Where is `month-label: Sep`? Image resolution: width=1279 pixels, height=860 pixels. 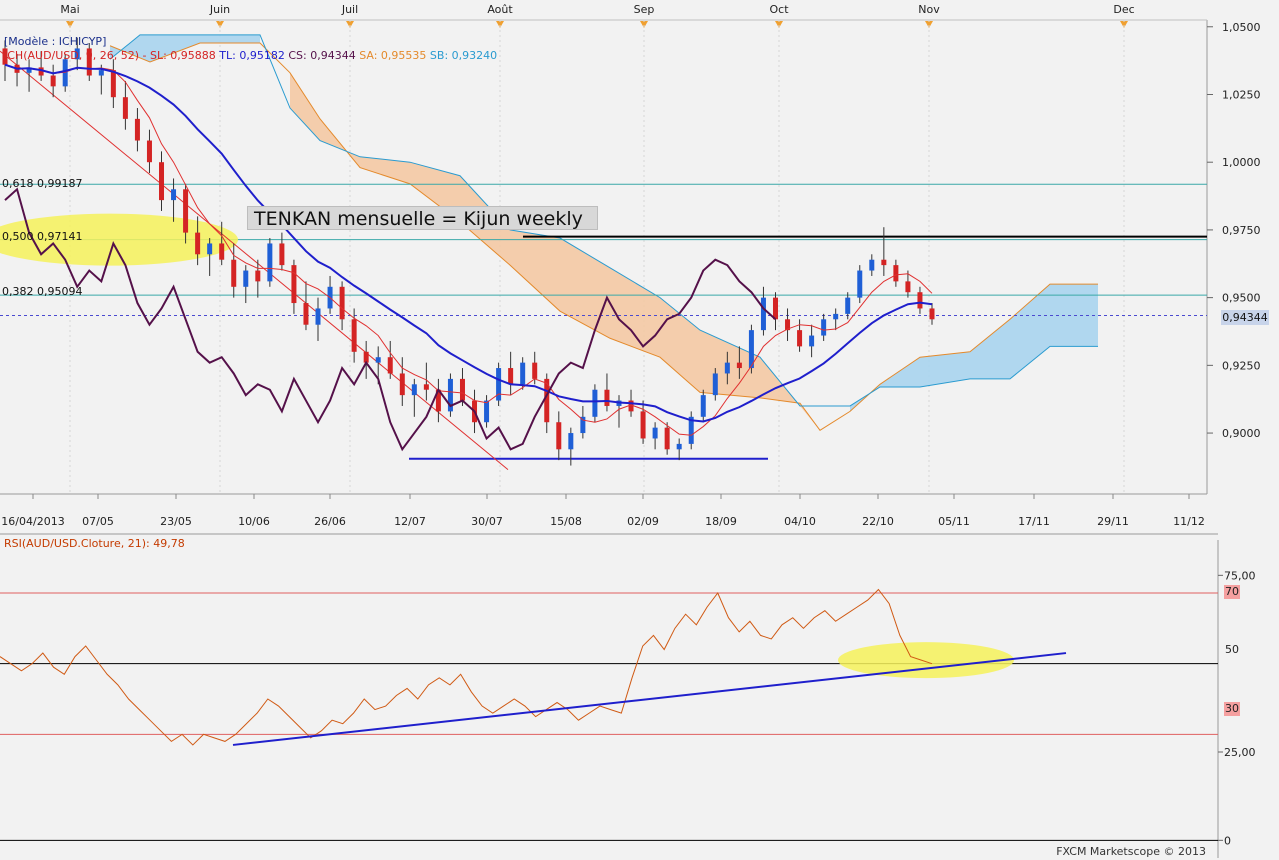 month-label: Sep is located at coordinates (644, 9).